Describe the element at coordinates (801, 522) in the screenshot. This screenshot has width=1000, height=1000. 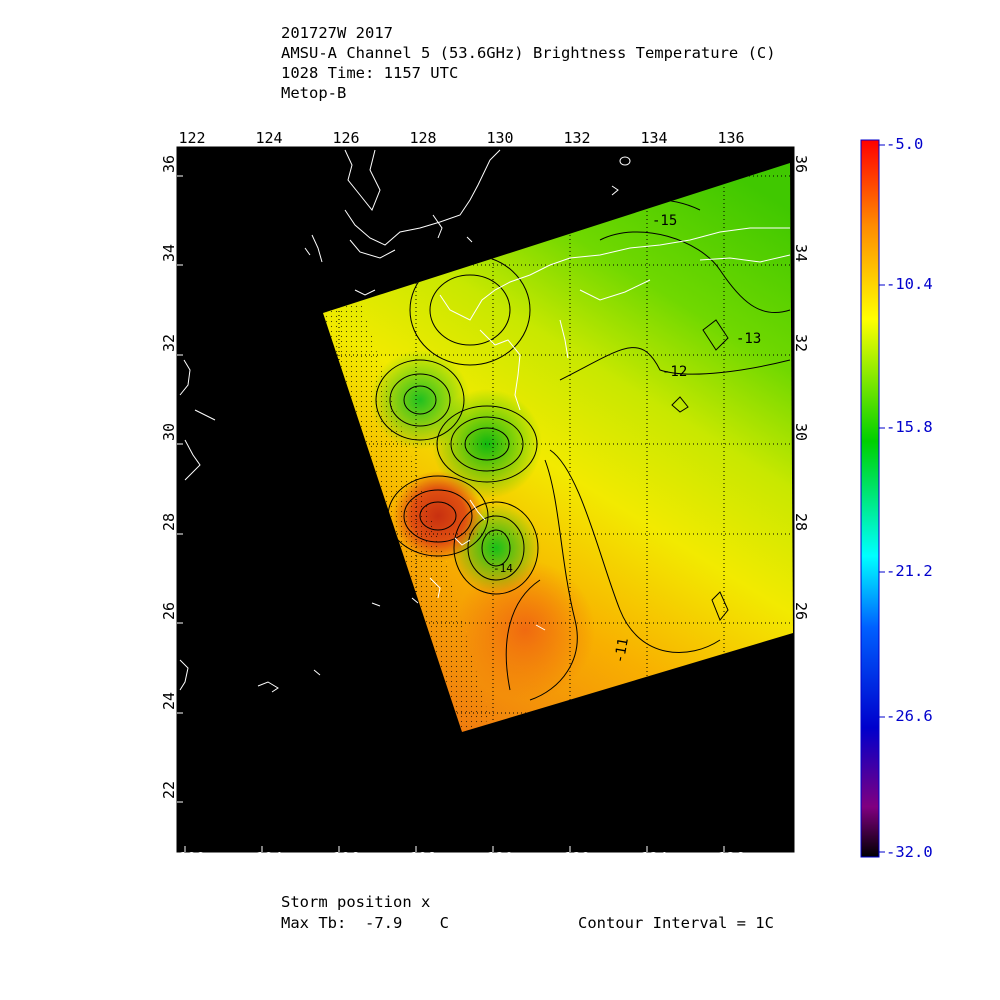
I see `lat-label-right-28: 28` at that location.